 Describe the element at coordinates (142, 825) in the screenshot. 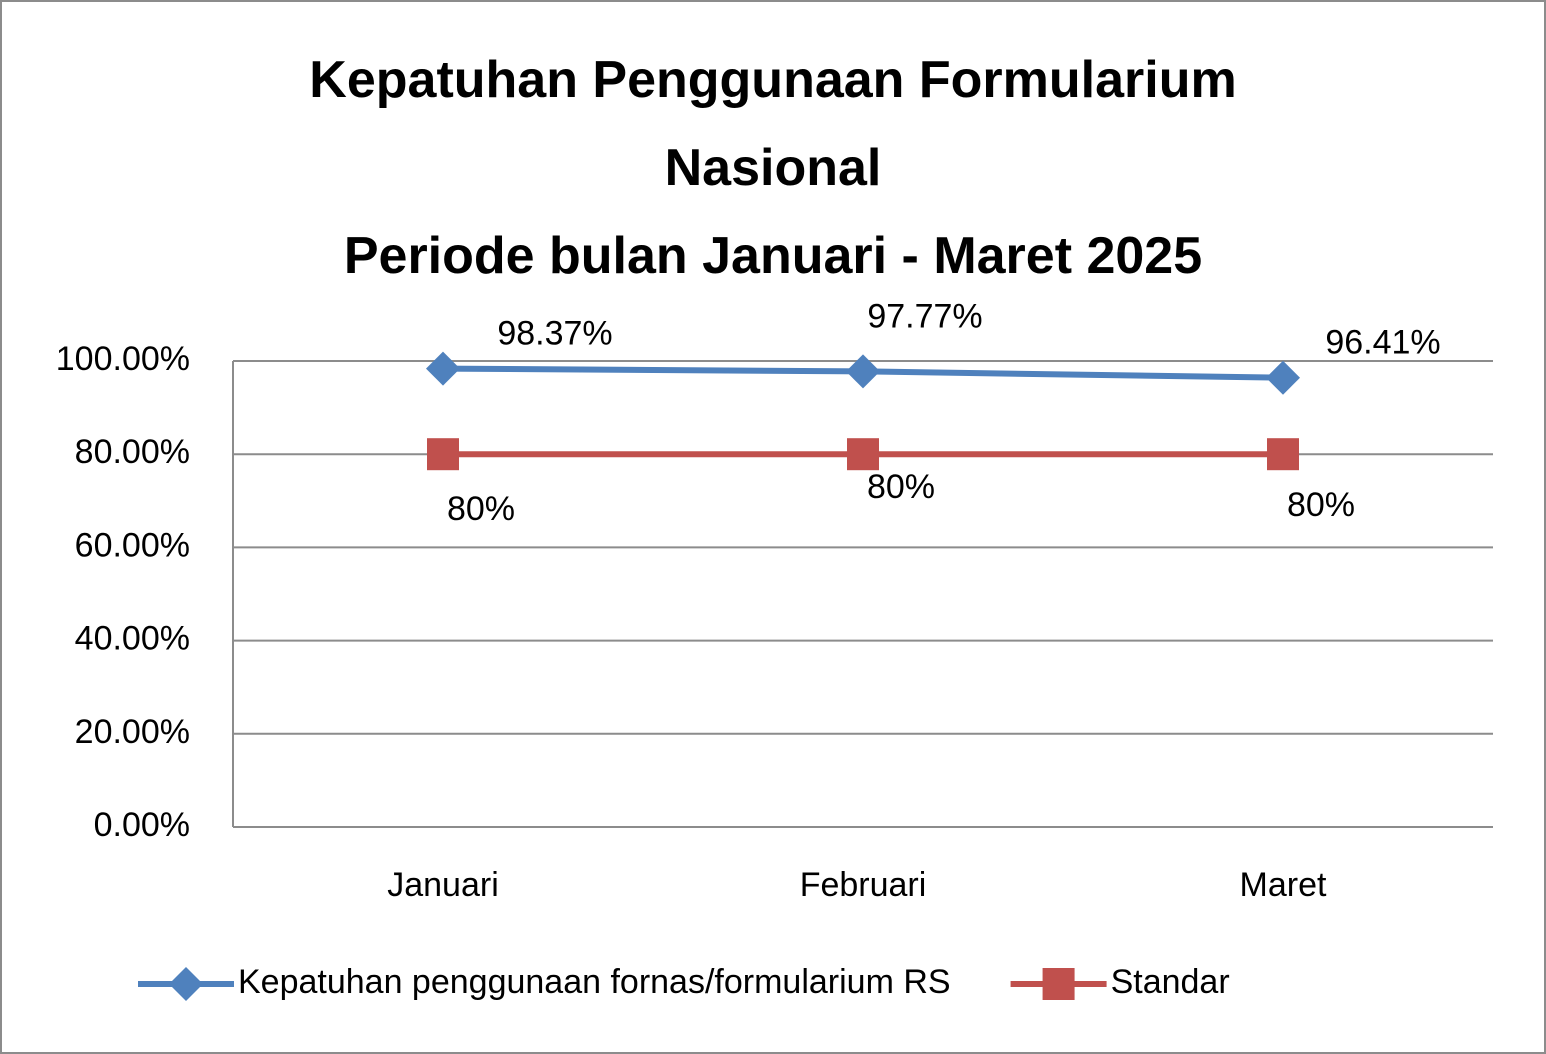

I see `y-tick-label: 0.00%` at that location.